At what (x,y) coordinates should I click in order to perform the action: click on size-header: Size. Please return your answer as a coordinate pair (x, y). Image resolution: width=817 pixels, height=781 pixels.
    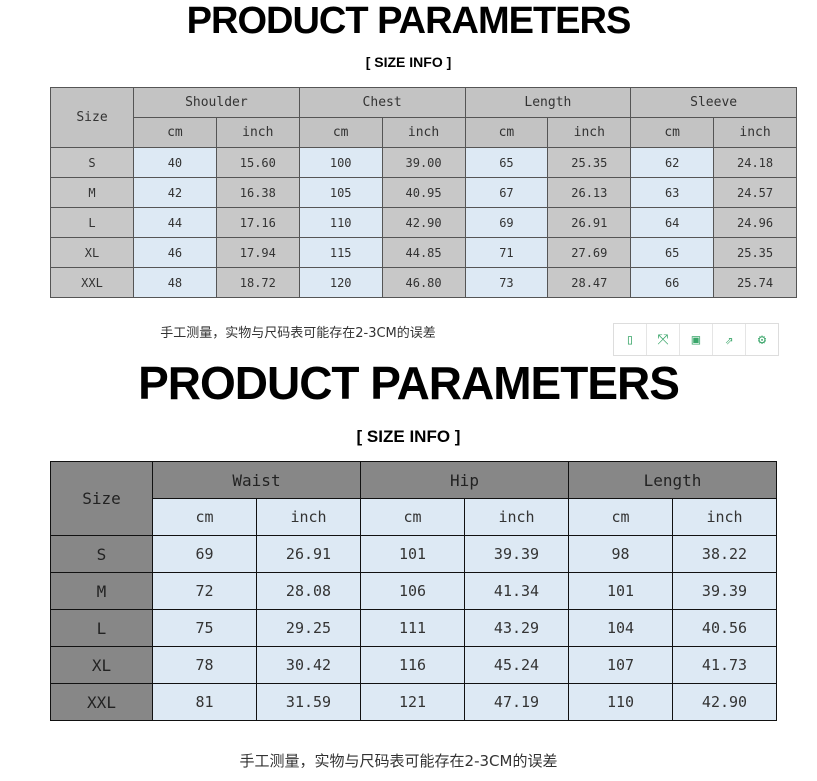
    Looking at the image, I should click on (92, 117).